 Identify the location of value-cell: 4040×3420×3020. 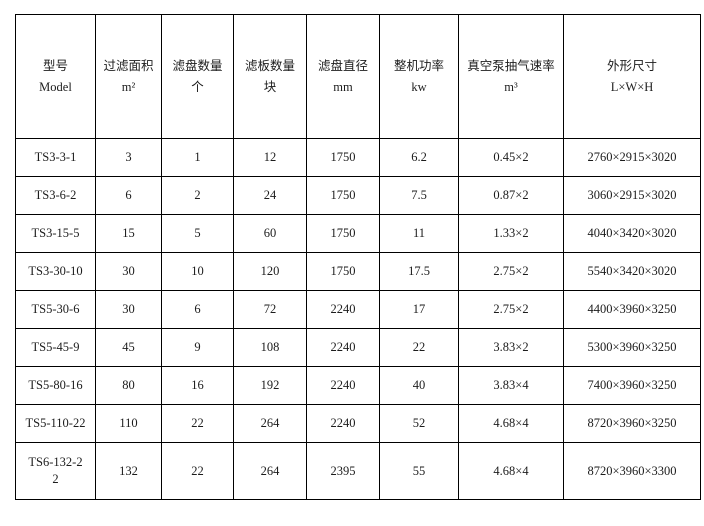
(632, 233).